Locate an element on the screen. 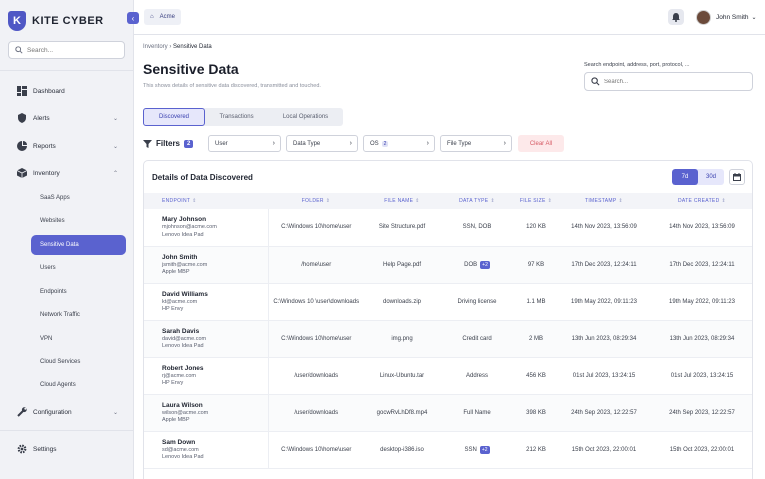  filters-label: Filters 2 is located at coordinates (168, 143).